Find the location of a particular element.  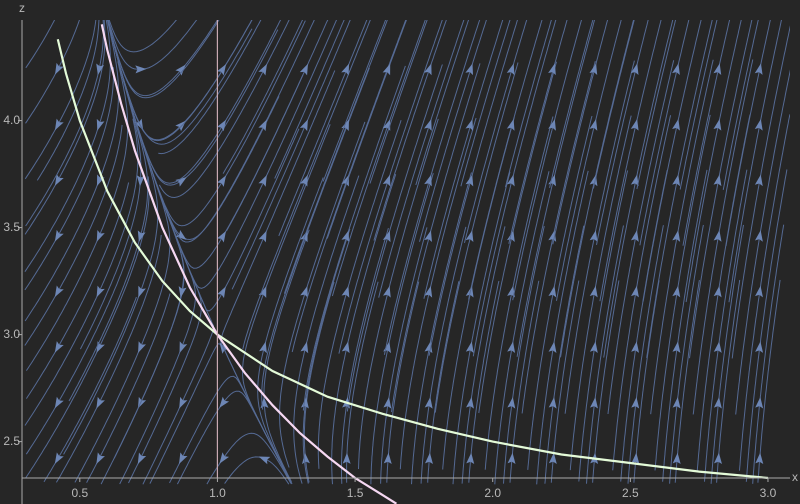

y-tick-label: 4.0 is located at coordinates (11, 120).